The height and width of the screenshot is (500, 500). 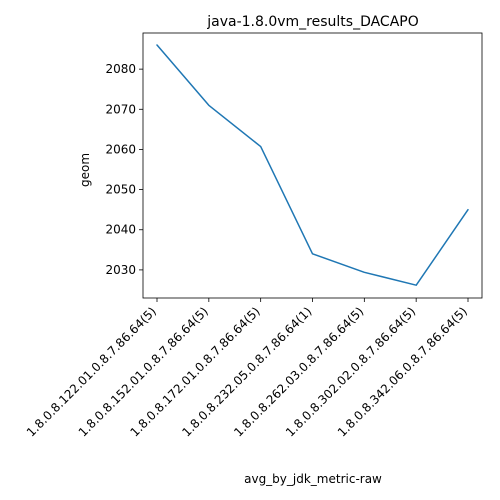 What do you see at coordinates (85, 170) in the screenshot?
I see `y-axis-label: geom` at bounding box center [85, 170].